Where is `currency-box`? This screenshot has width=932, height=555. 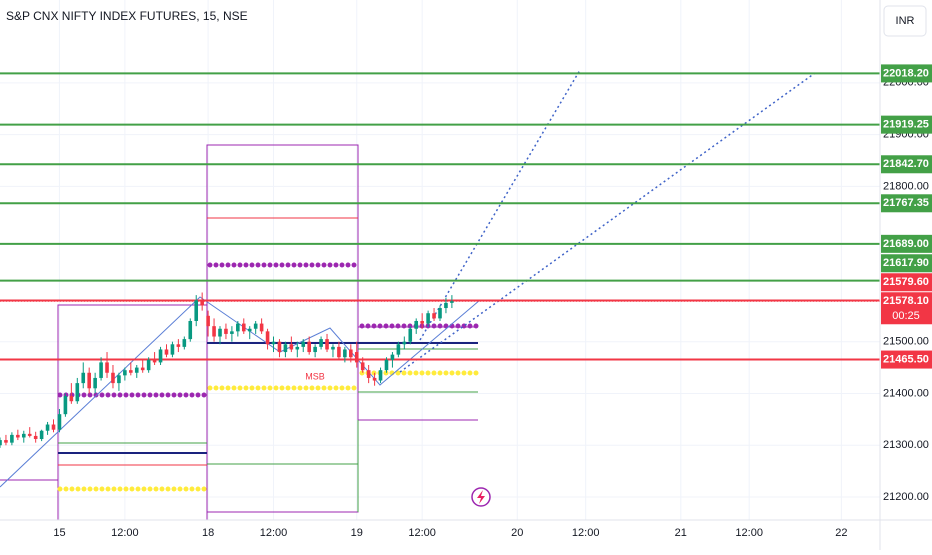
currency-box is located at coordinates (905, 21).